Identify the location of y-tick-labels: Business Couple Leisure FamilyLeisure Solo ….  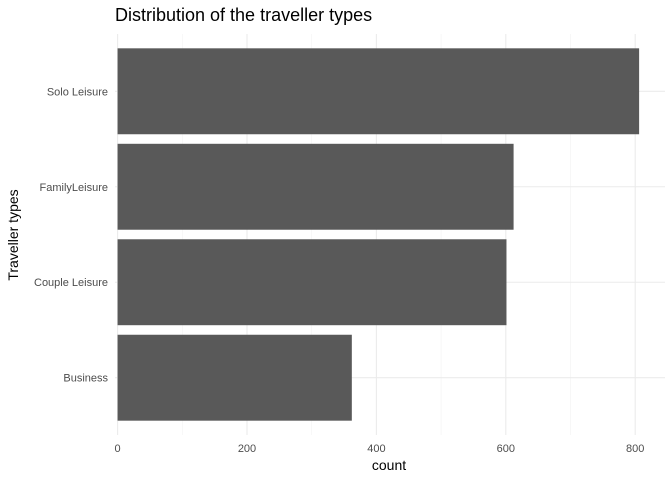
(71, 235).